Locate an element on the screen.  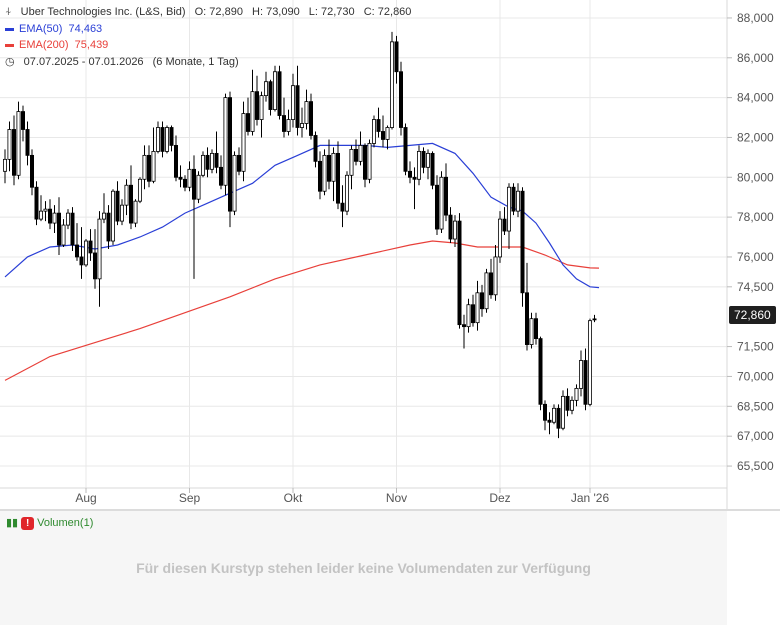
candle-icon: ⍭ is located at coordinates (8, 12).